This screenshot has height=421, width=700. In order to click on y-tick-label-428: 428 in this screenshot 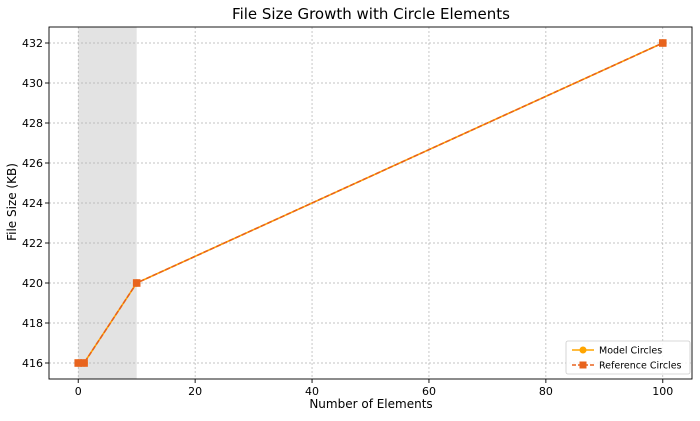, I will do `click(32, 123)`.